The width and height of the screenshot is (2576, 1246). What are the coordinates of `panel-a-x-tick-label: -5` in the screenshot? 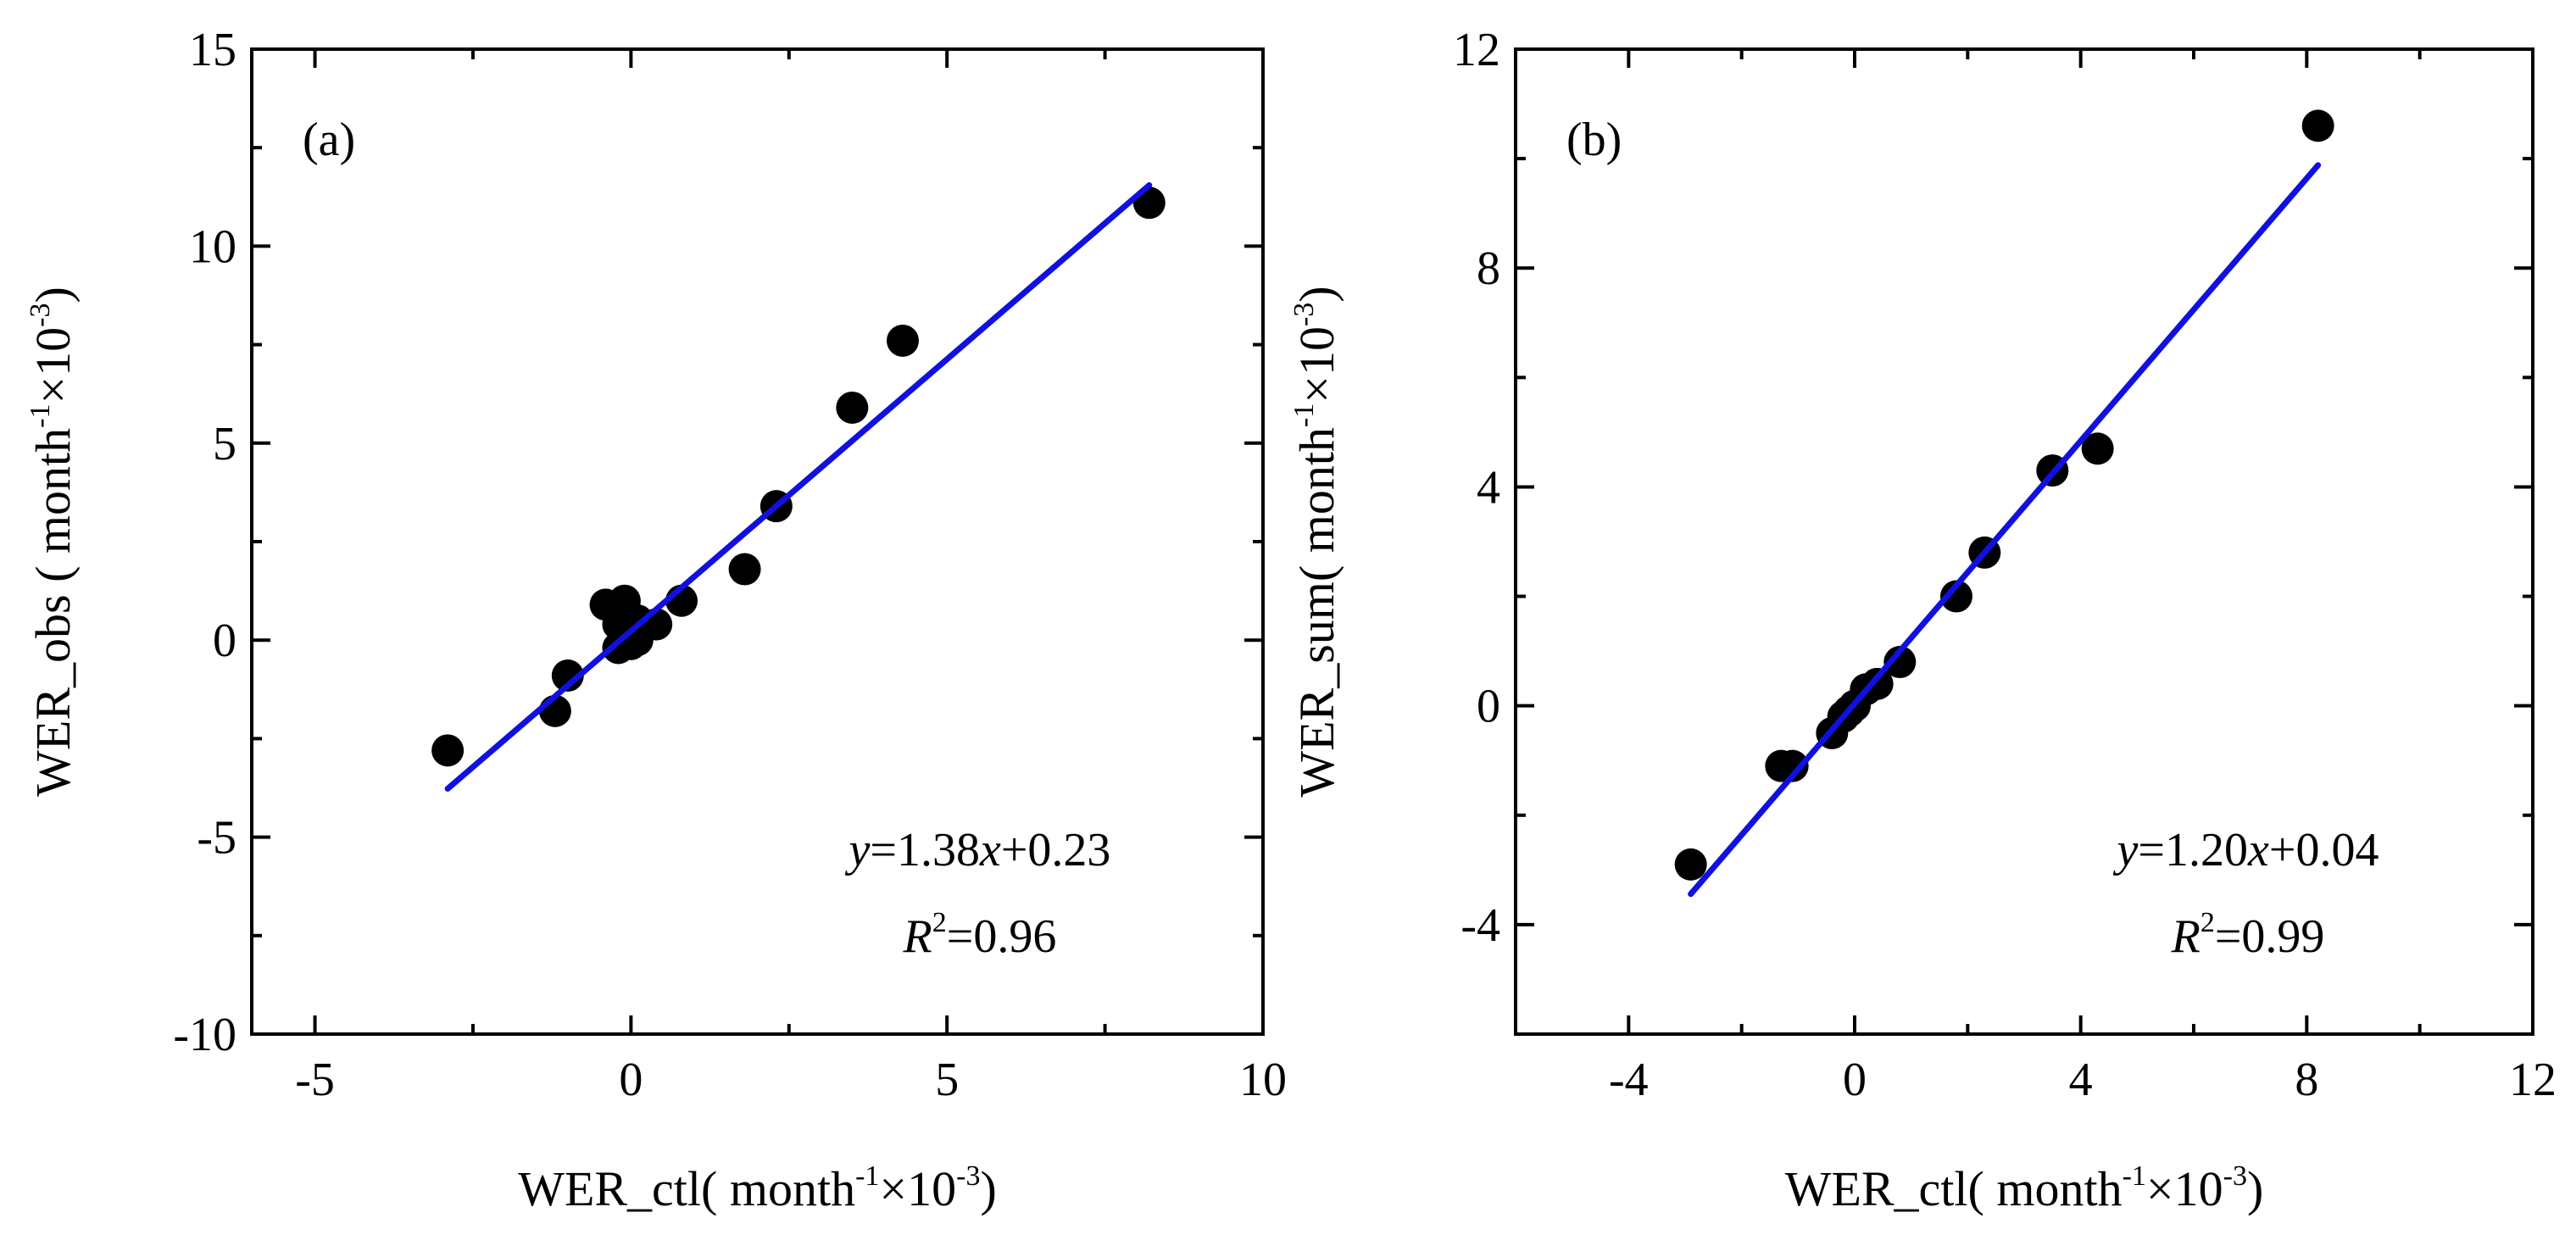 It's located at (315, 1080).